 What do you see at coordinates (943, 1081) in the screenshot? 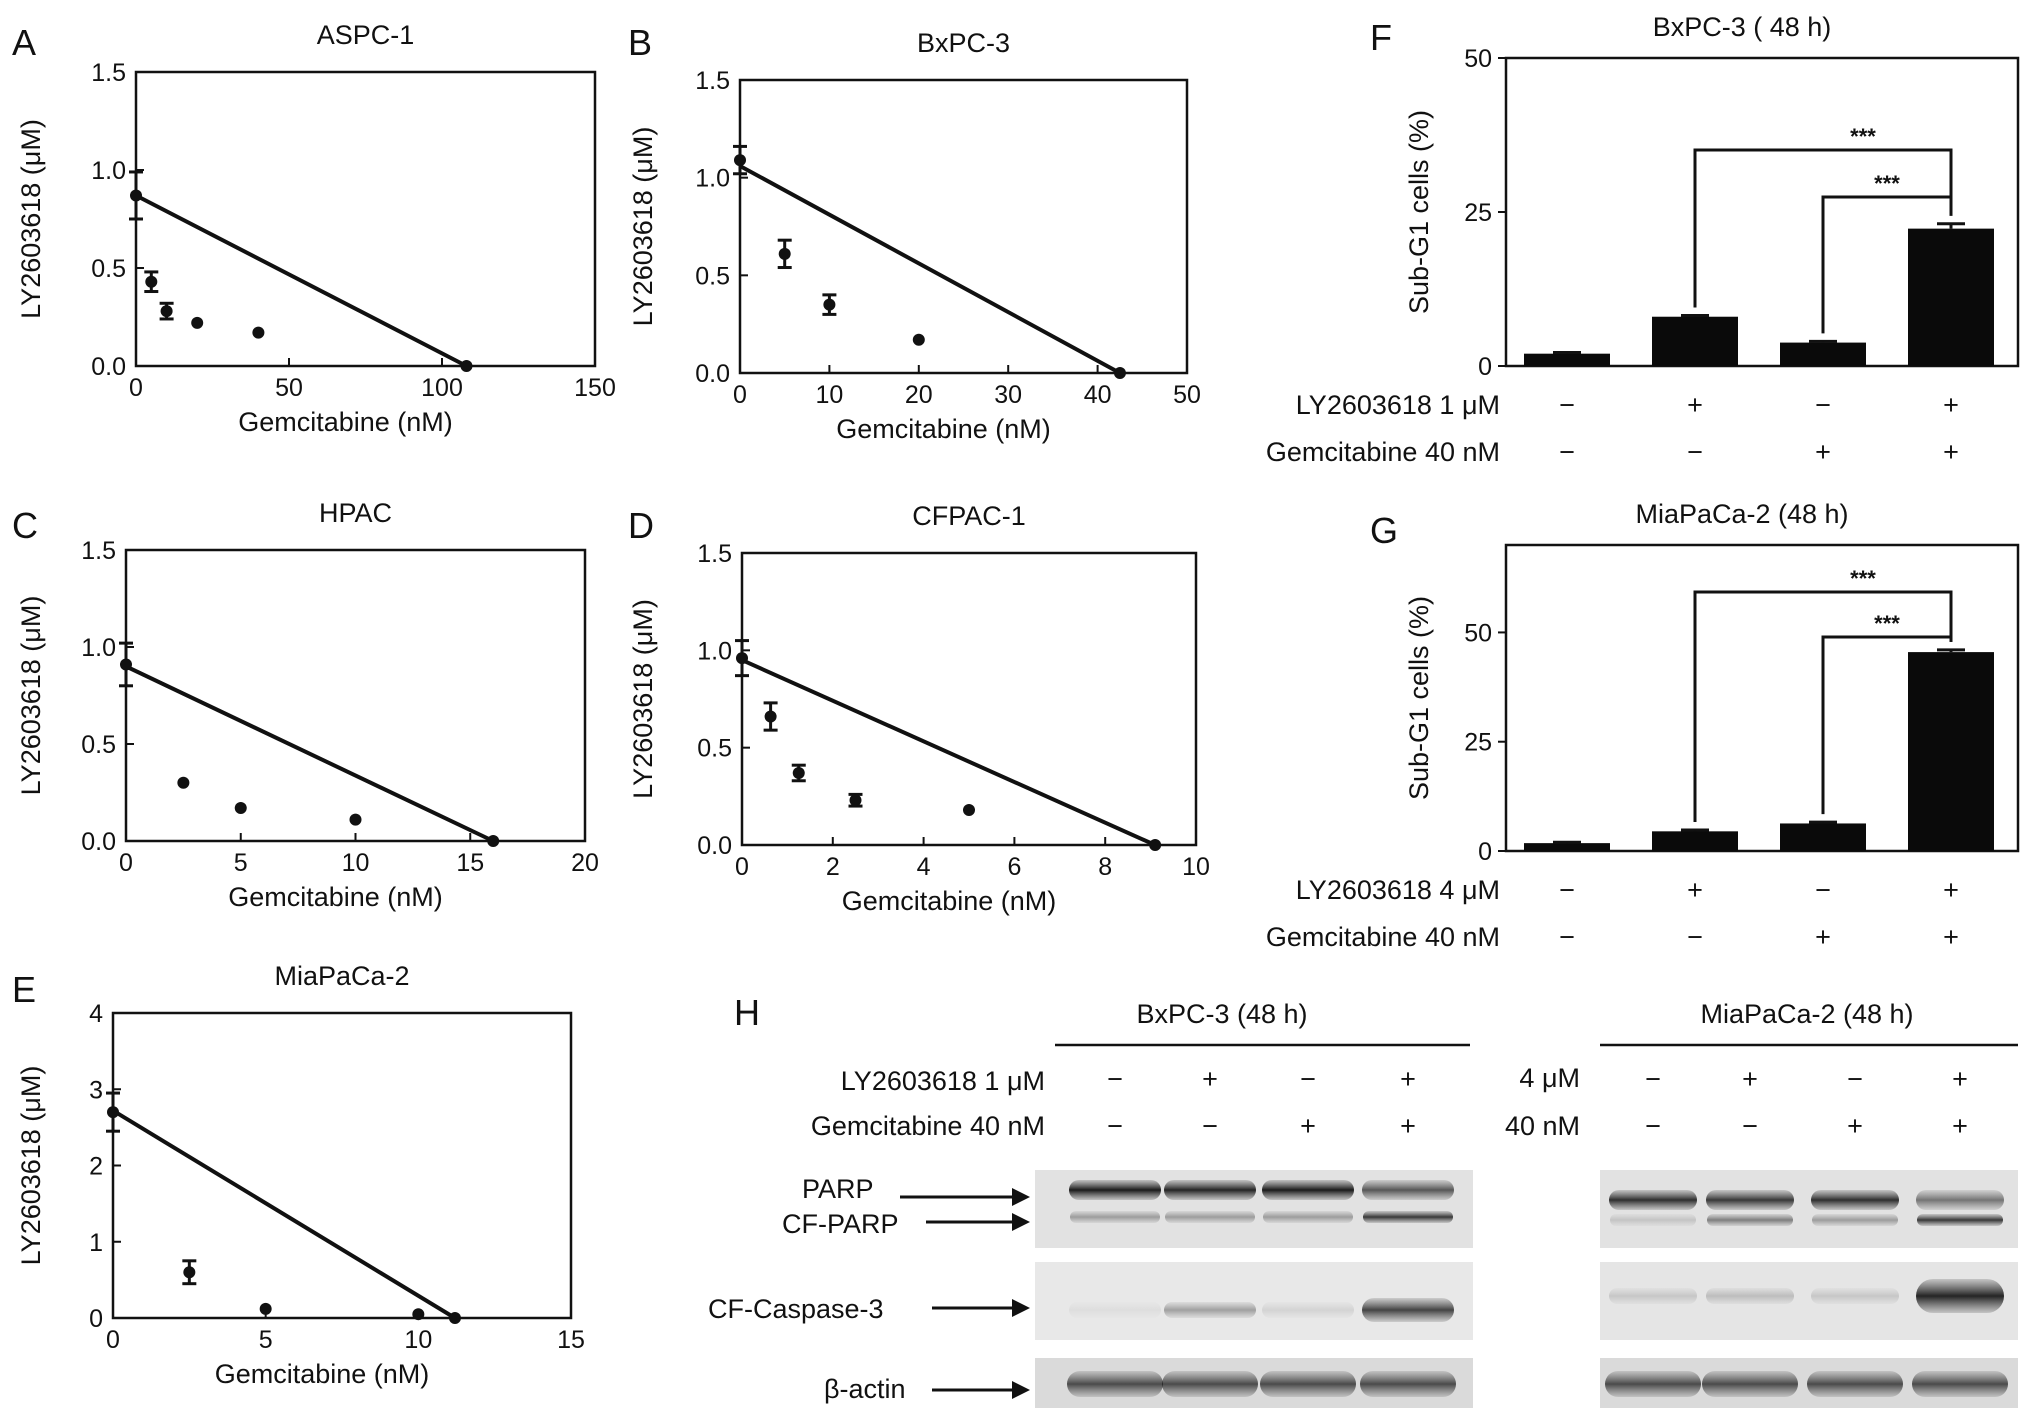
I see `blot-row1-label: LY2603618 1 μM` at bounding box center [943, 1081].